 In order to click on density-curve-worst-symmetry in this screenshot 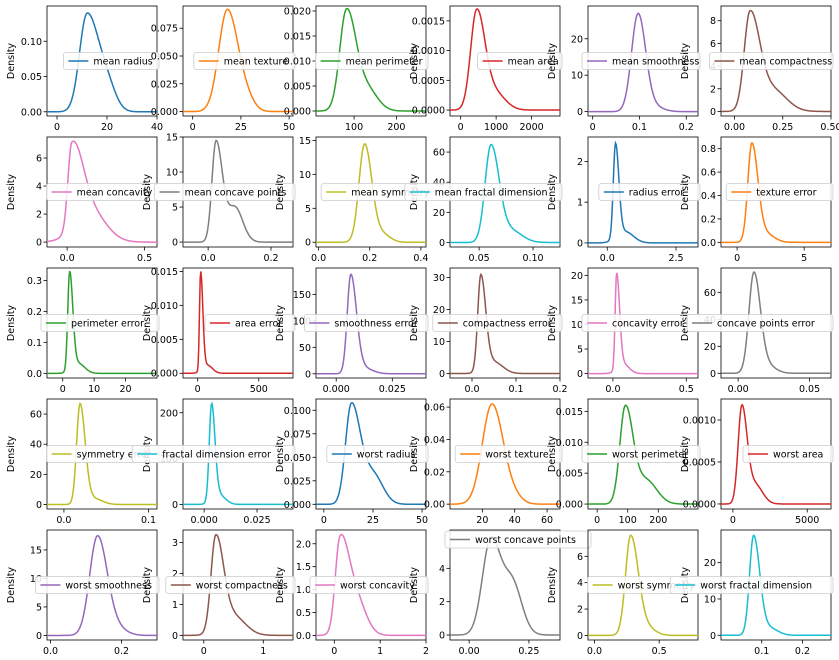, I will do `click(643, 585)`.